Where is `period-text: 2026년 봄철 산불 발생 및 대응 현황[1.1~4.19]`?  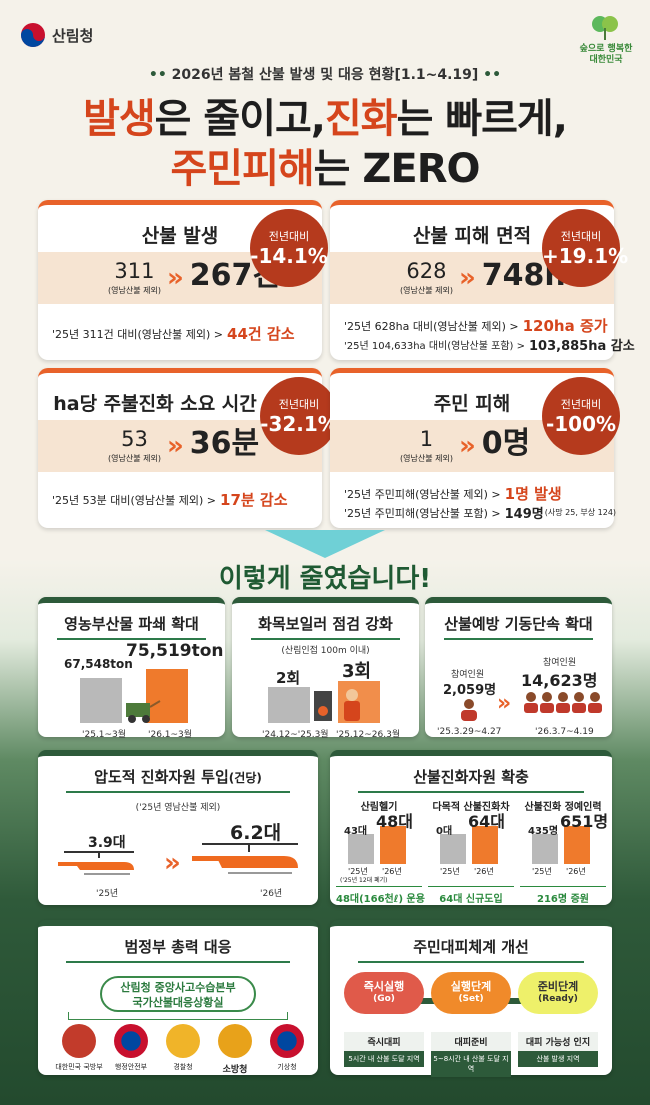
period-text: 2026년 봄철 산불 발생 및 대응 현황[1.1~4.19] is located at coordinates (325, 75).